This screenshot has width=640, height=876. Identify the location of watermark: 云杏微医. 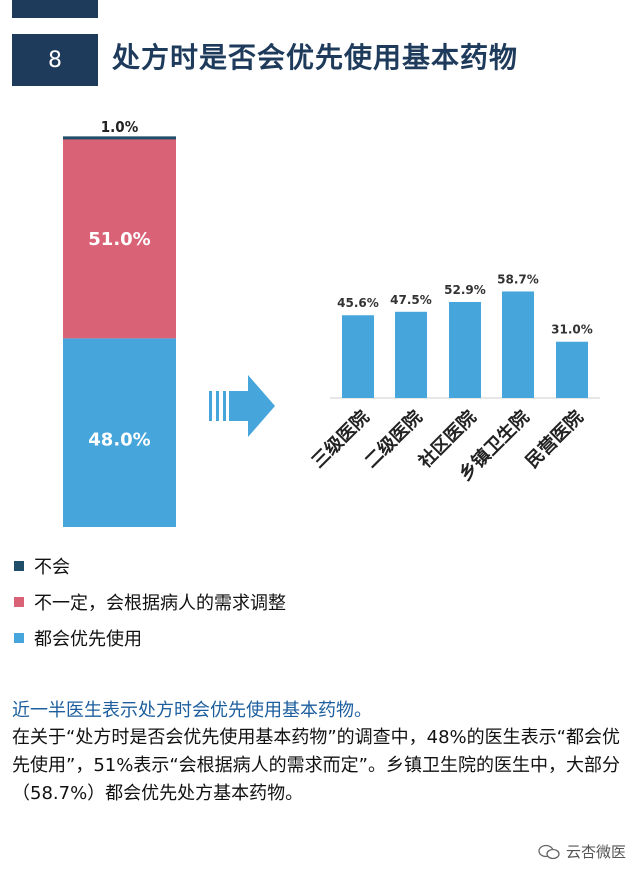
(582, 851).